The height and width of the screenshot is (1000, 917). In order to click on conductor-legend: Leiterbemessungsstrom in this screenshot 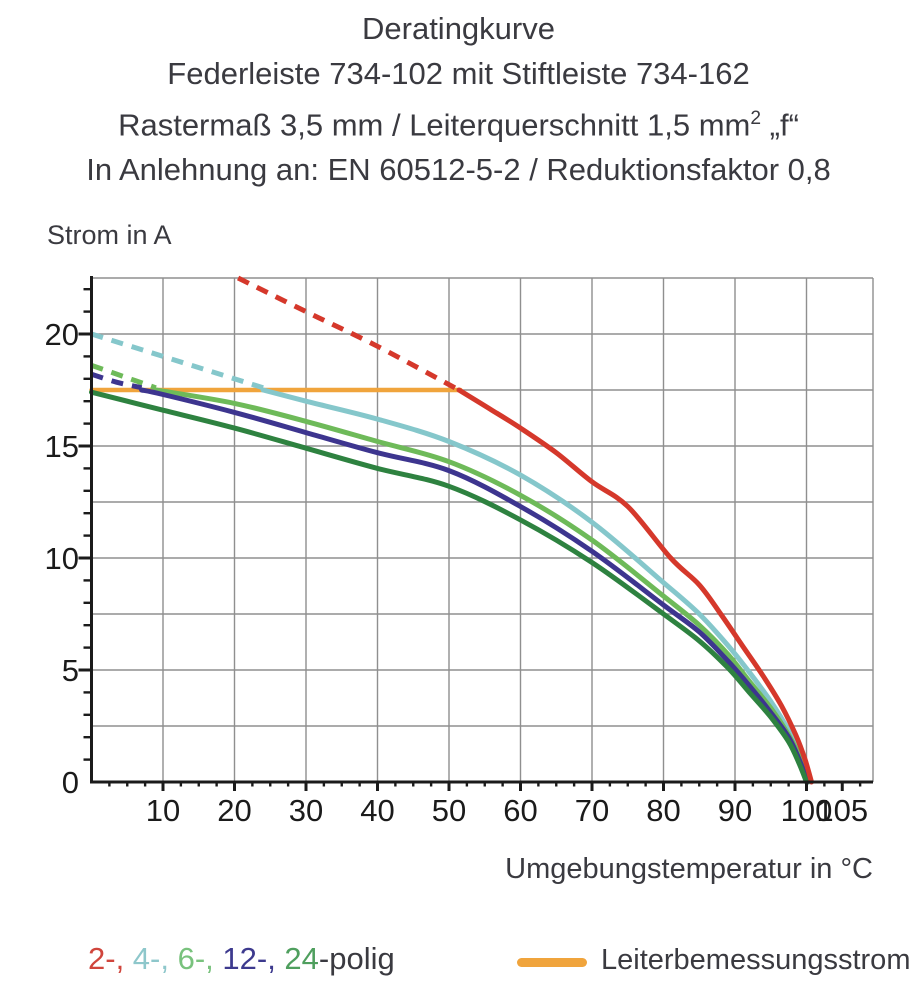, I will do `click(713, 960)`.